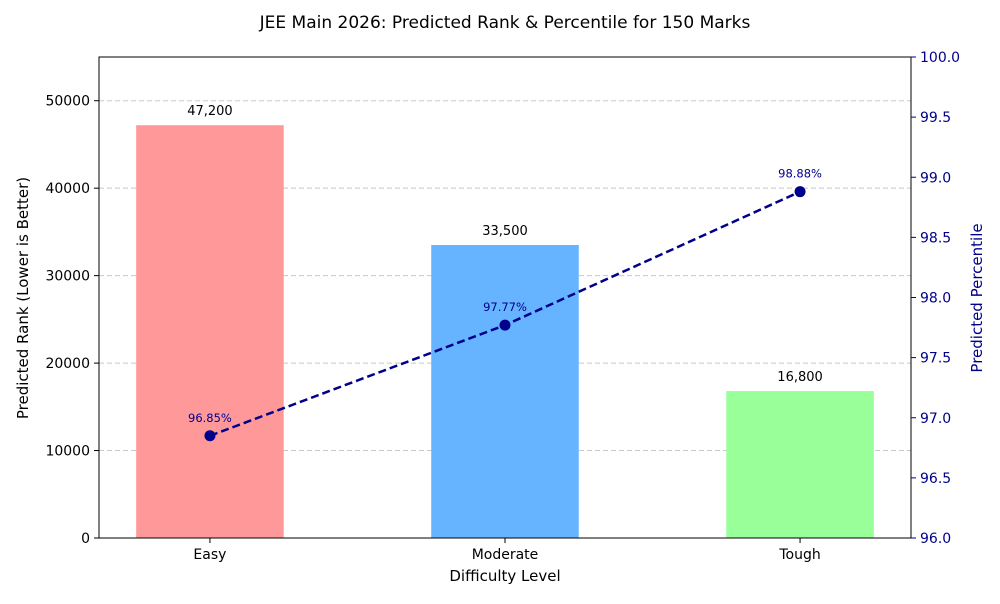 The image size is (1000, 604). Describe the element at coordinates (505, 555) in the screenshot. I see `x-tick-label: Moderate` at that location.